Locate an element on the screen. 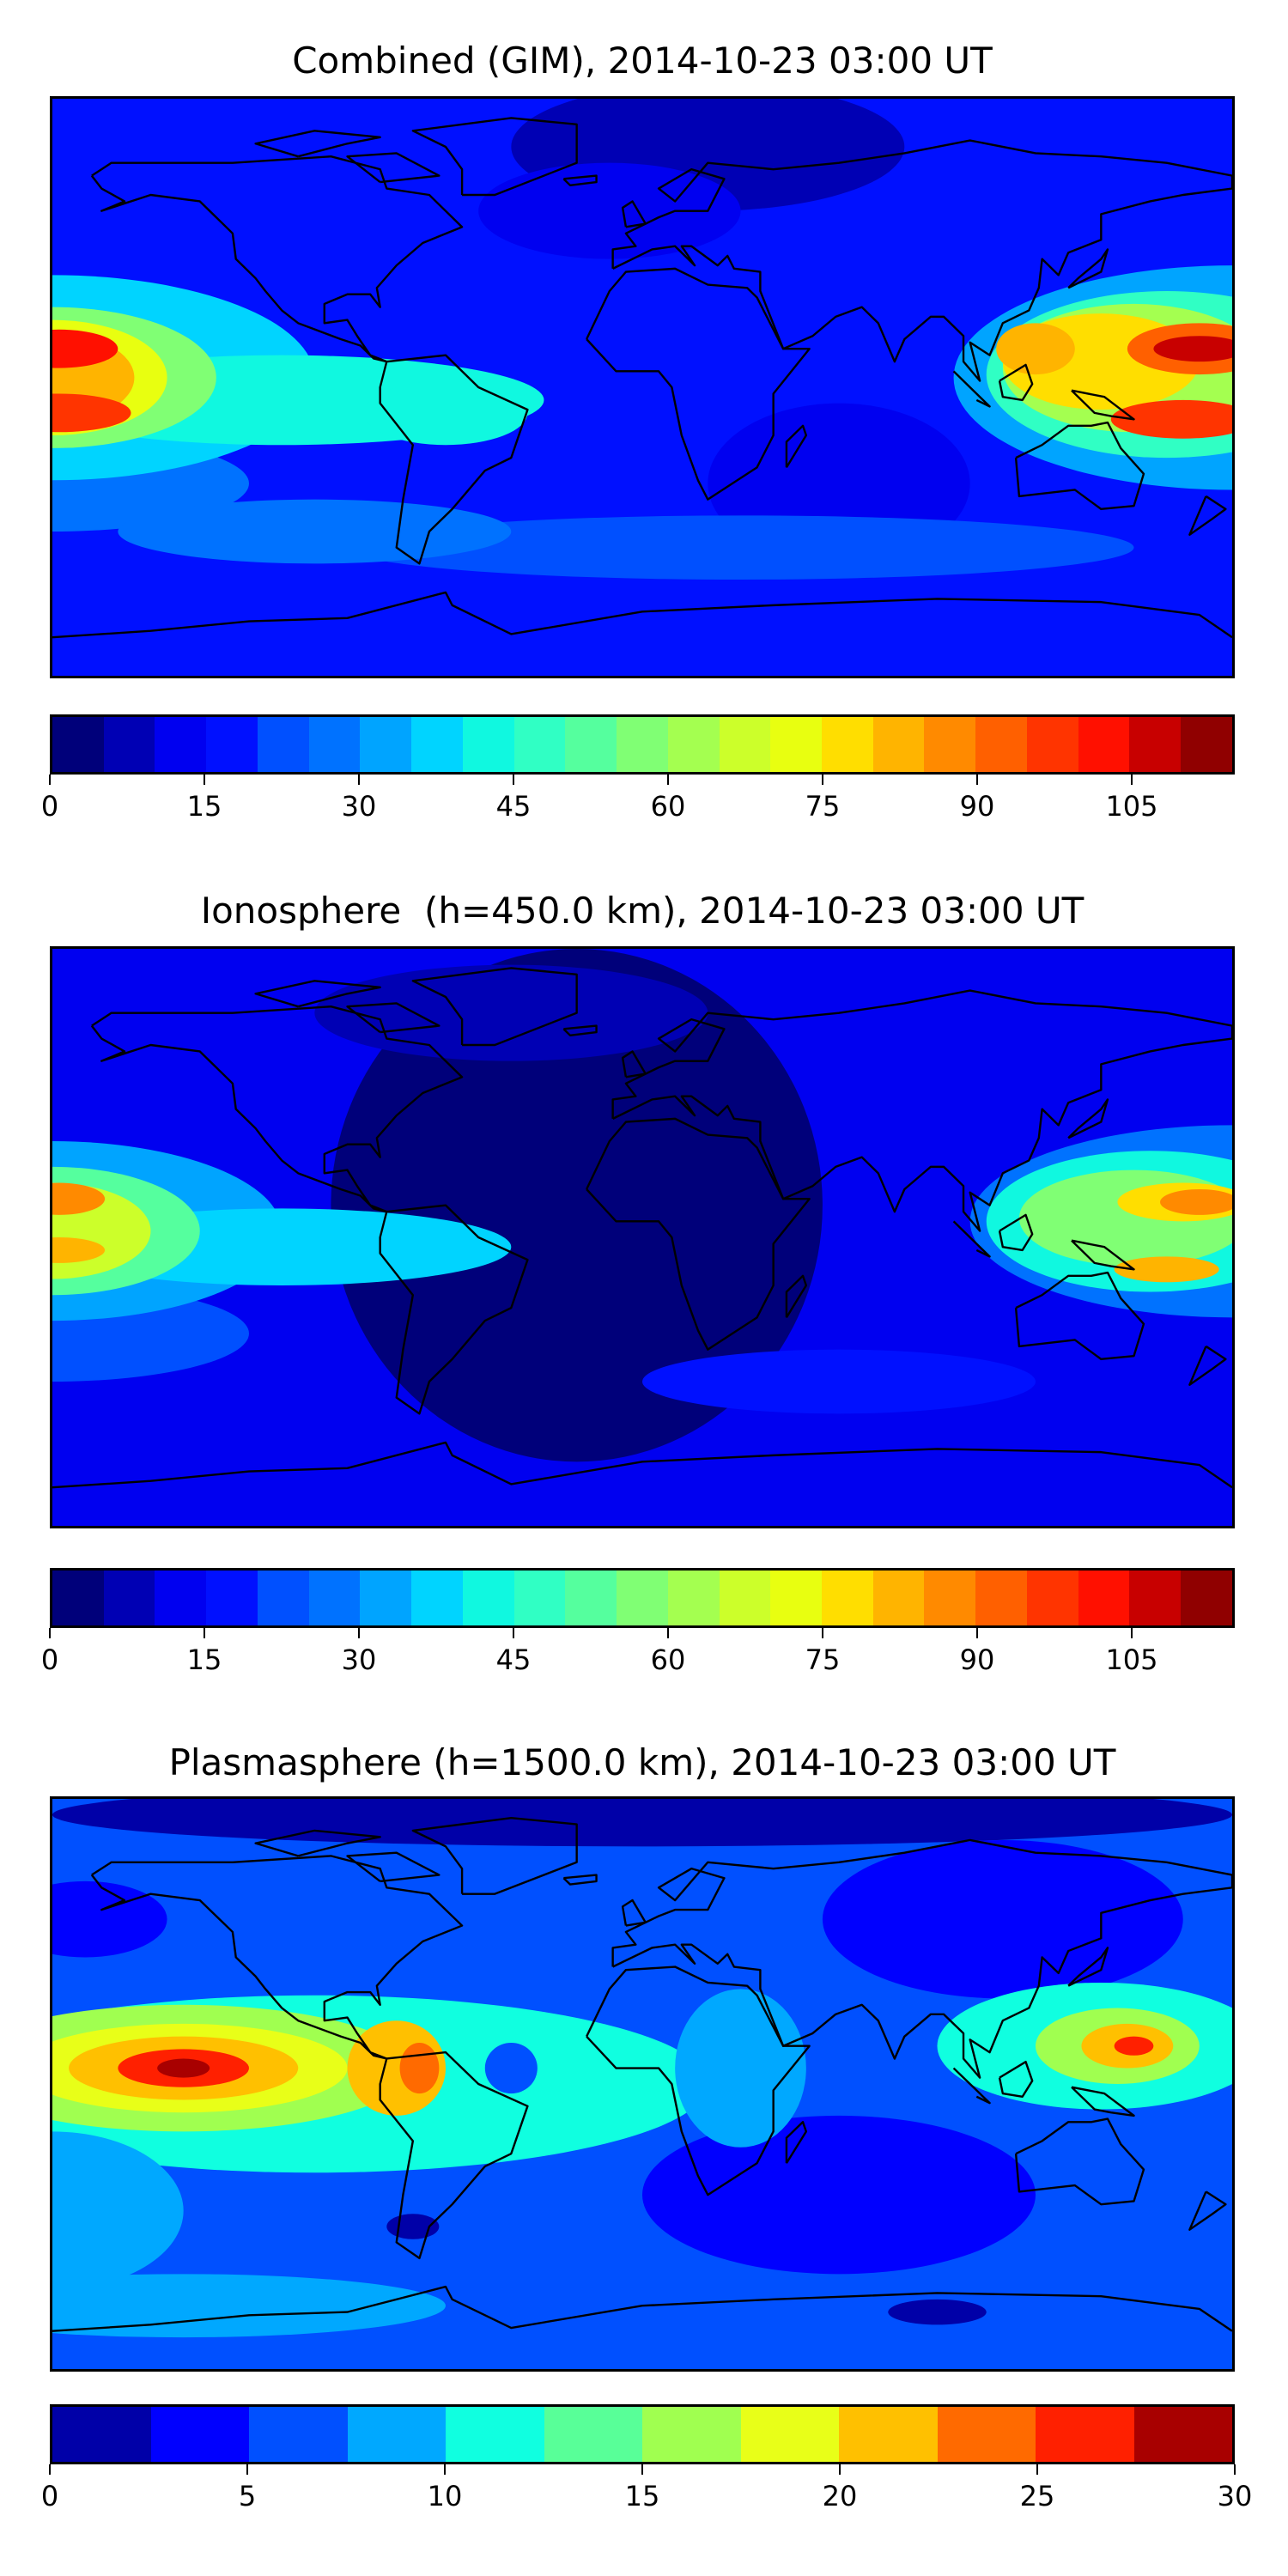 The height and width of the screenshot is (2576, 1288). colorbar-tick-label: 0 is located at coordinates (49, 806).